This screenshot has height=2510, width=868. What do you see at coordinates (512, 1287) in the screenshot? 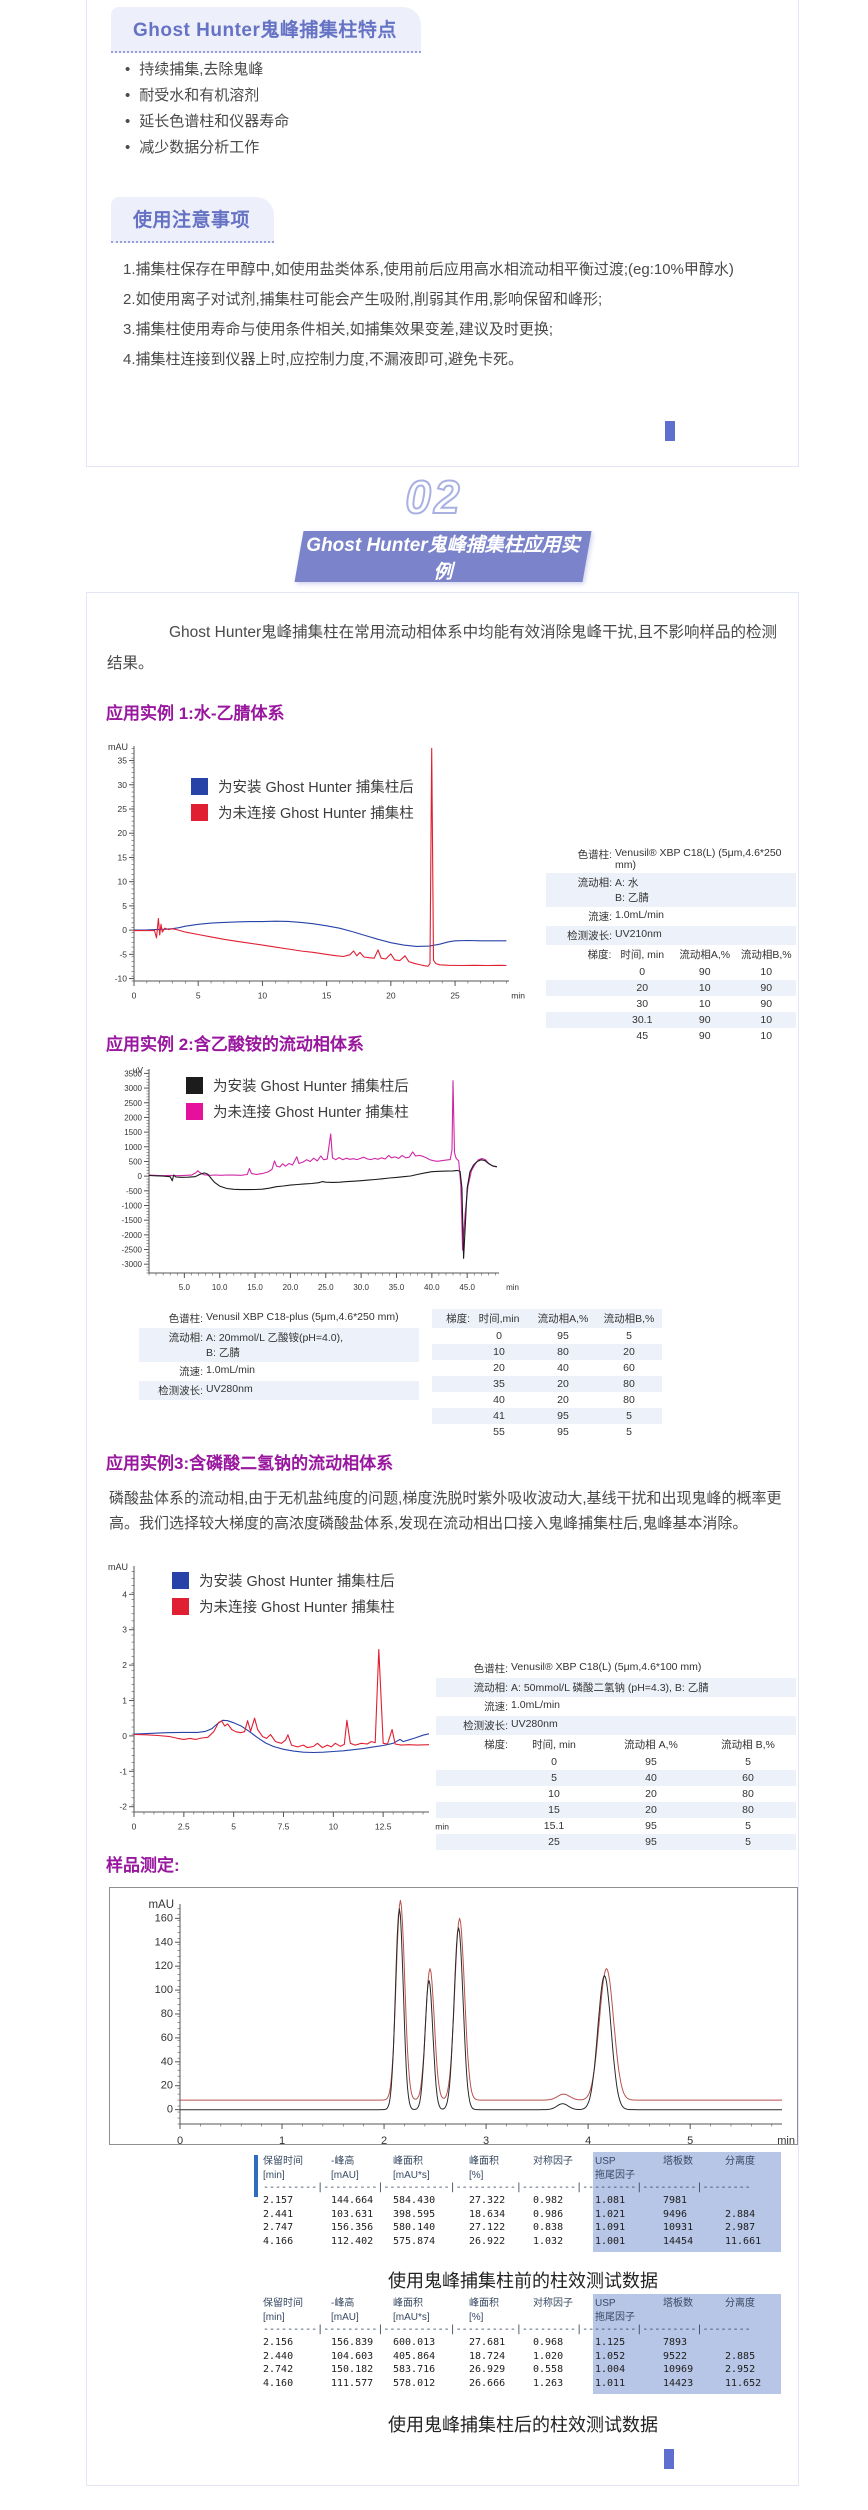
I see `svg-text: min` at bounding box center [512, 1287].